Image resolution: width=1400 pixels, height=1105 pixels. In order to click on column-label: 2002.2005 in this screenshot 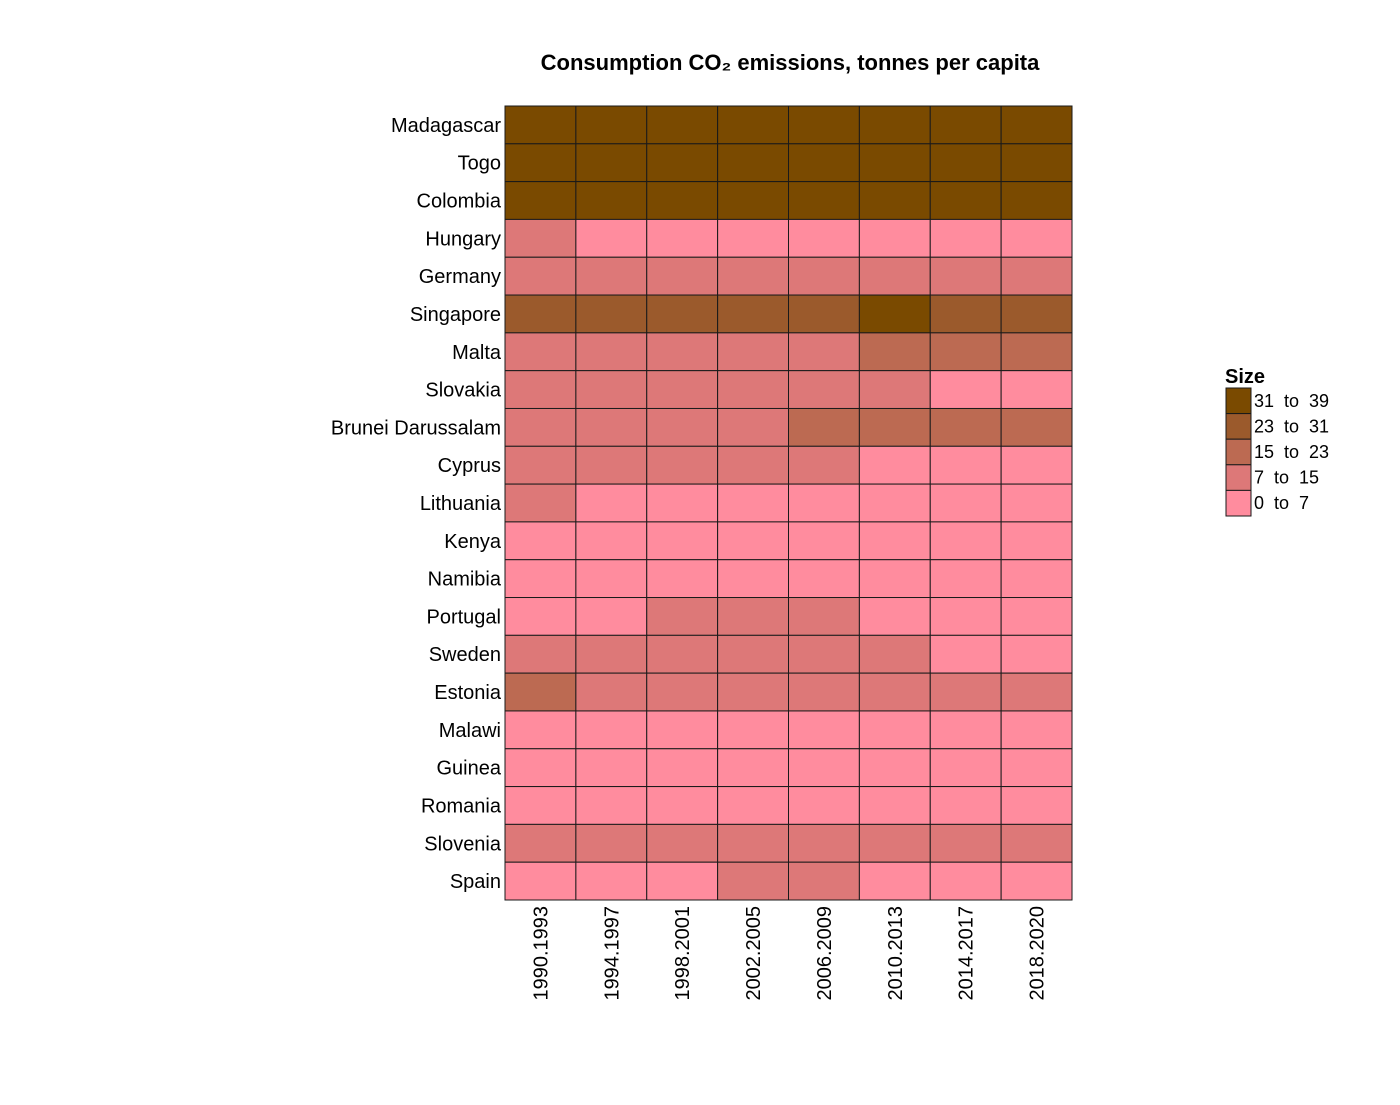, I will do `click(754, 953)`.